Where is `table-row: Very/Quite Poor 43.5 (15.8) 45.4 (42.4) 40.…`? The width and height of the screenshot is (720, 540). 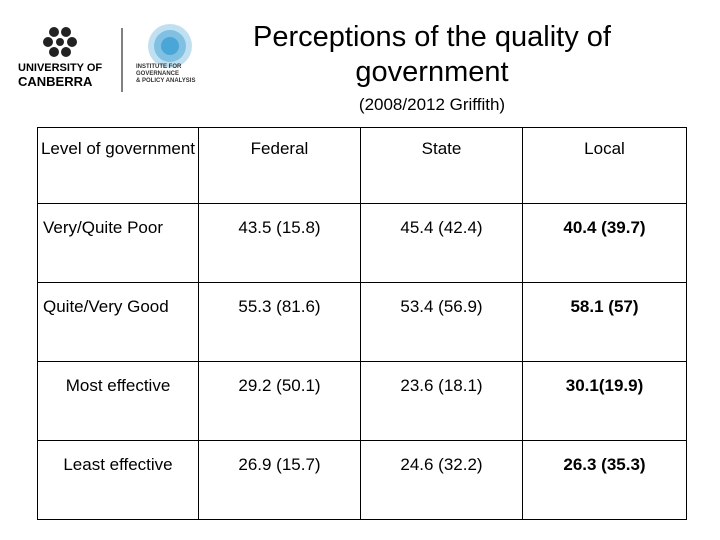
table-row: Very/Quite Poor 43.5 (15.8) 45.4 (42.4) 40.… is located at coordinates (362, 243).